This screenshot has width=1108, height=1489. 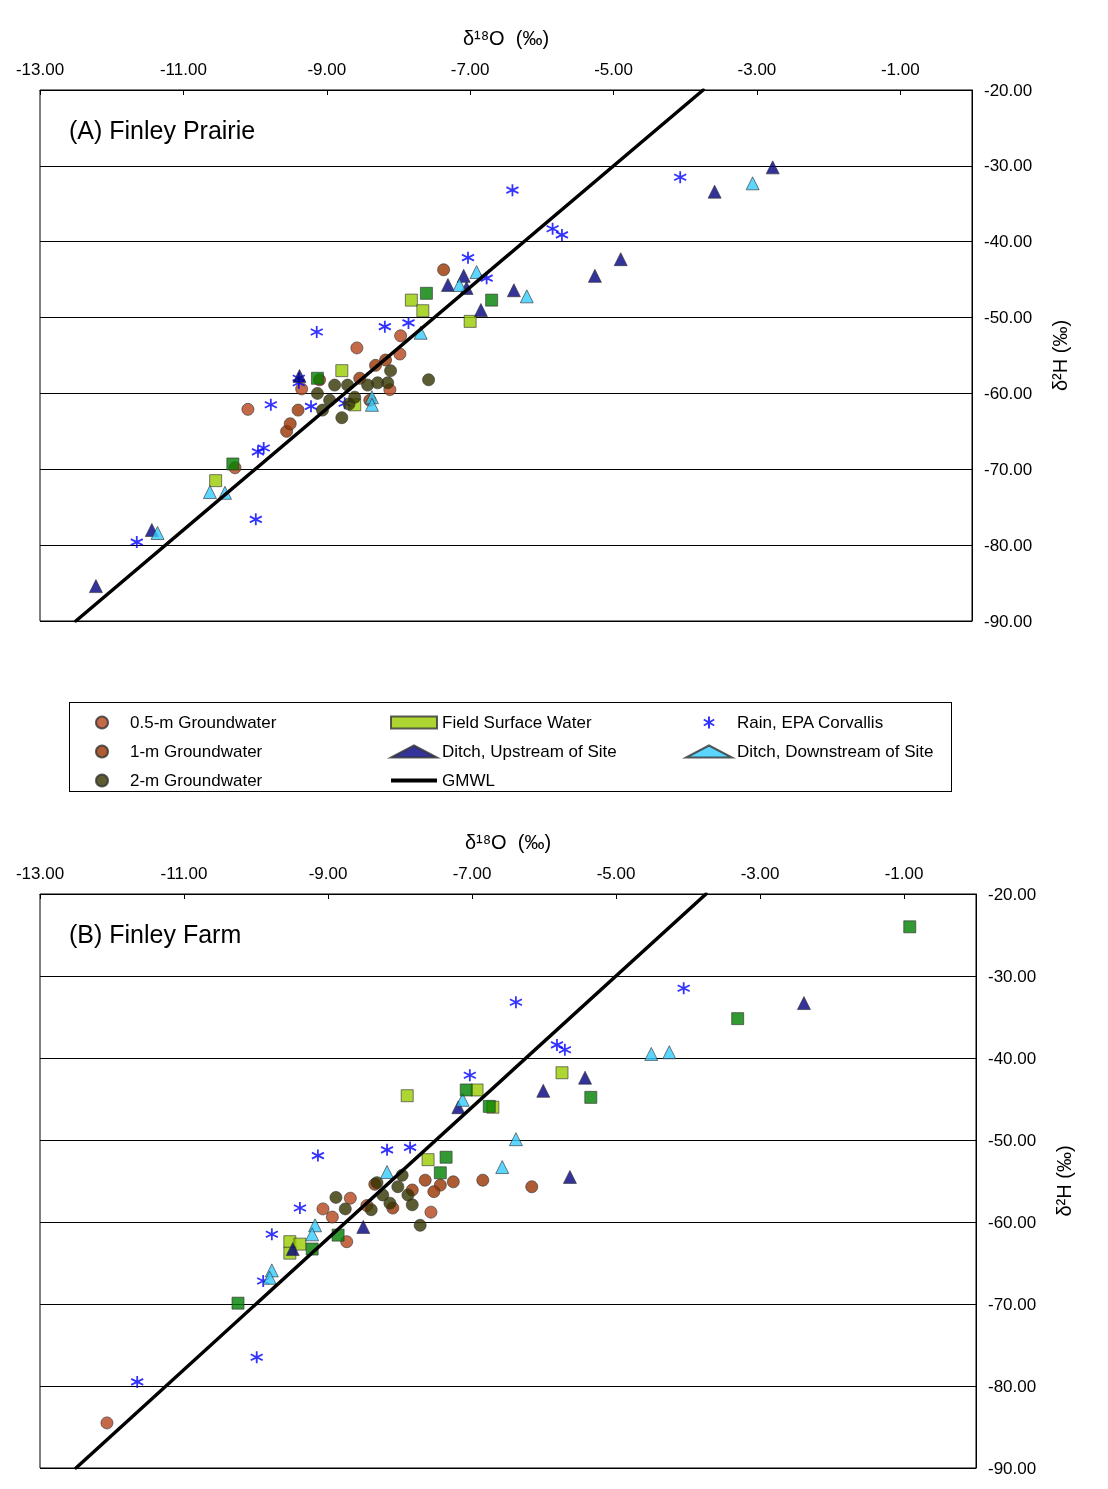 I want to click on legend-label: 0.5-m Groundwater, so click(x=203, y=722).